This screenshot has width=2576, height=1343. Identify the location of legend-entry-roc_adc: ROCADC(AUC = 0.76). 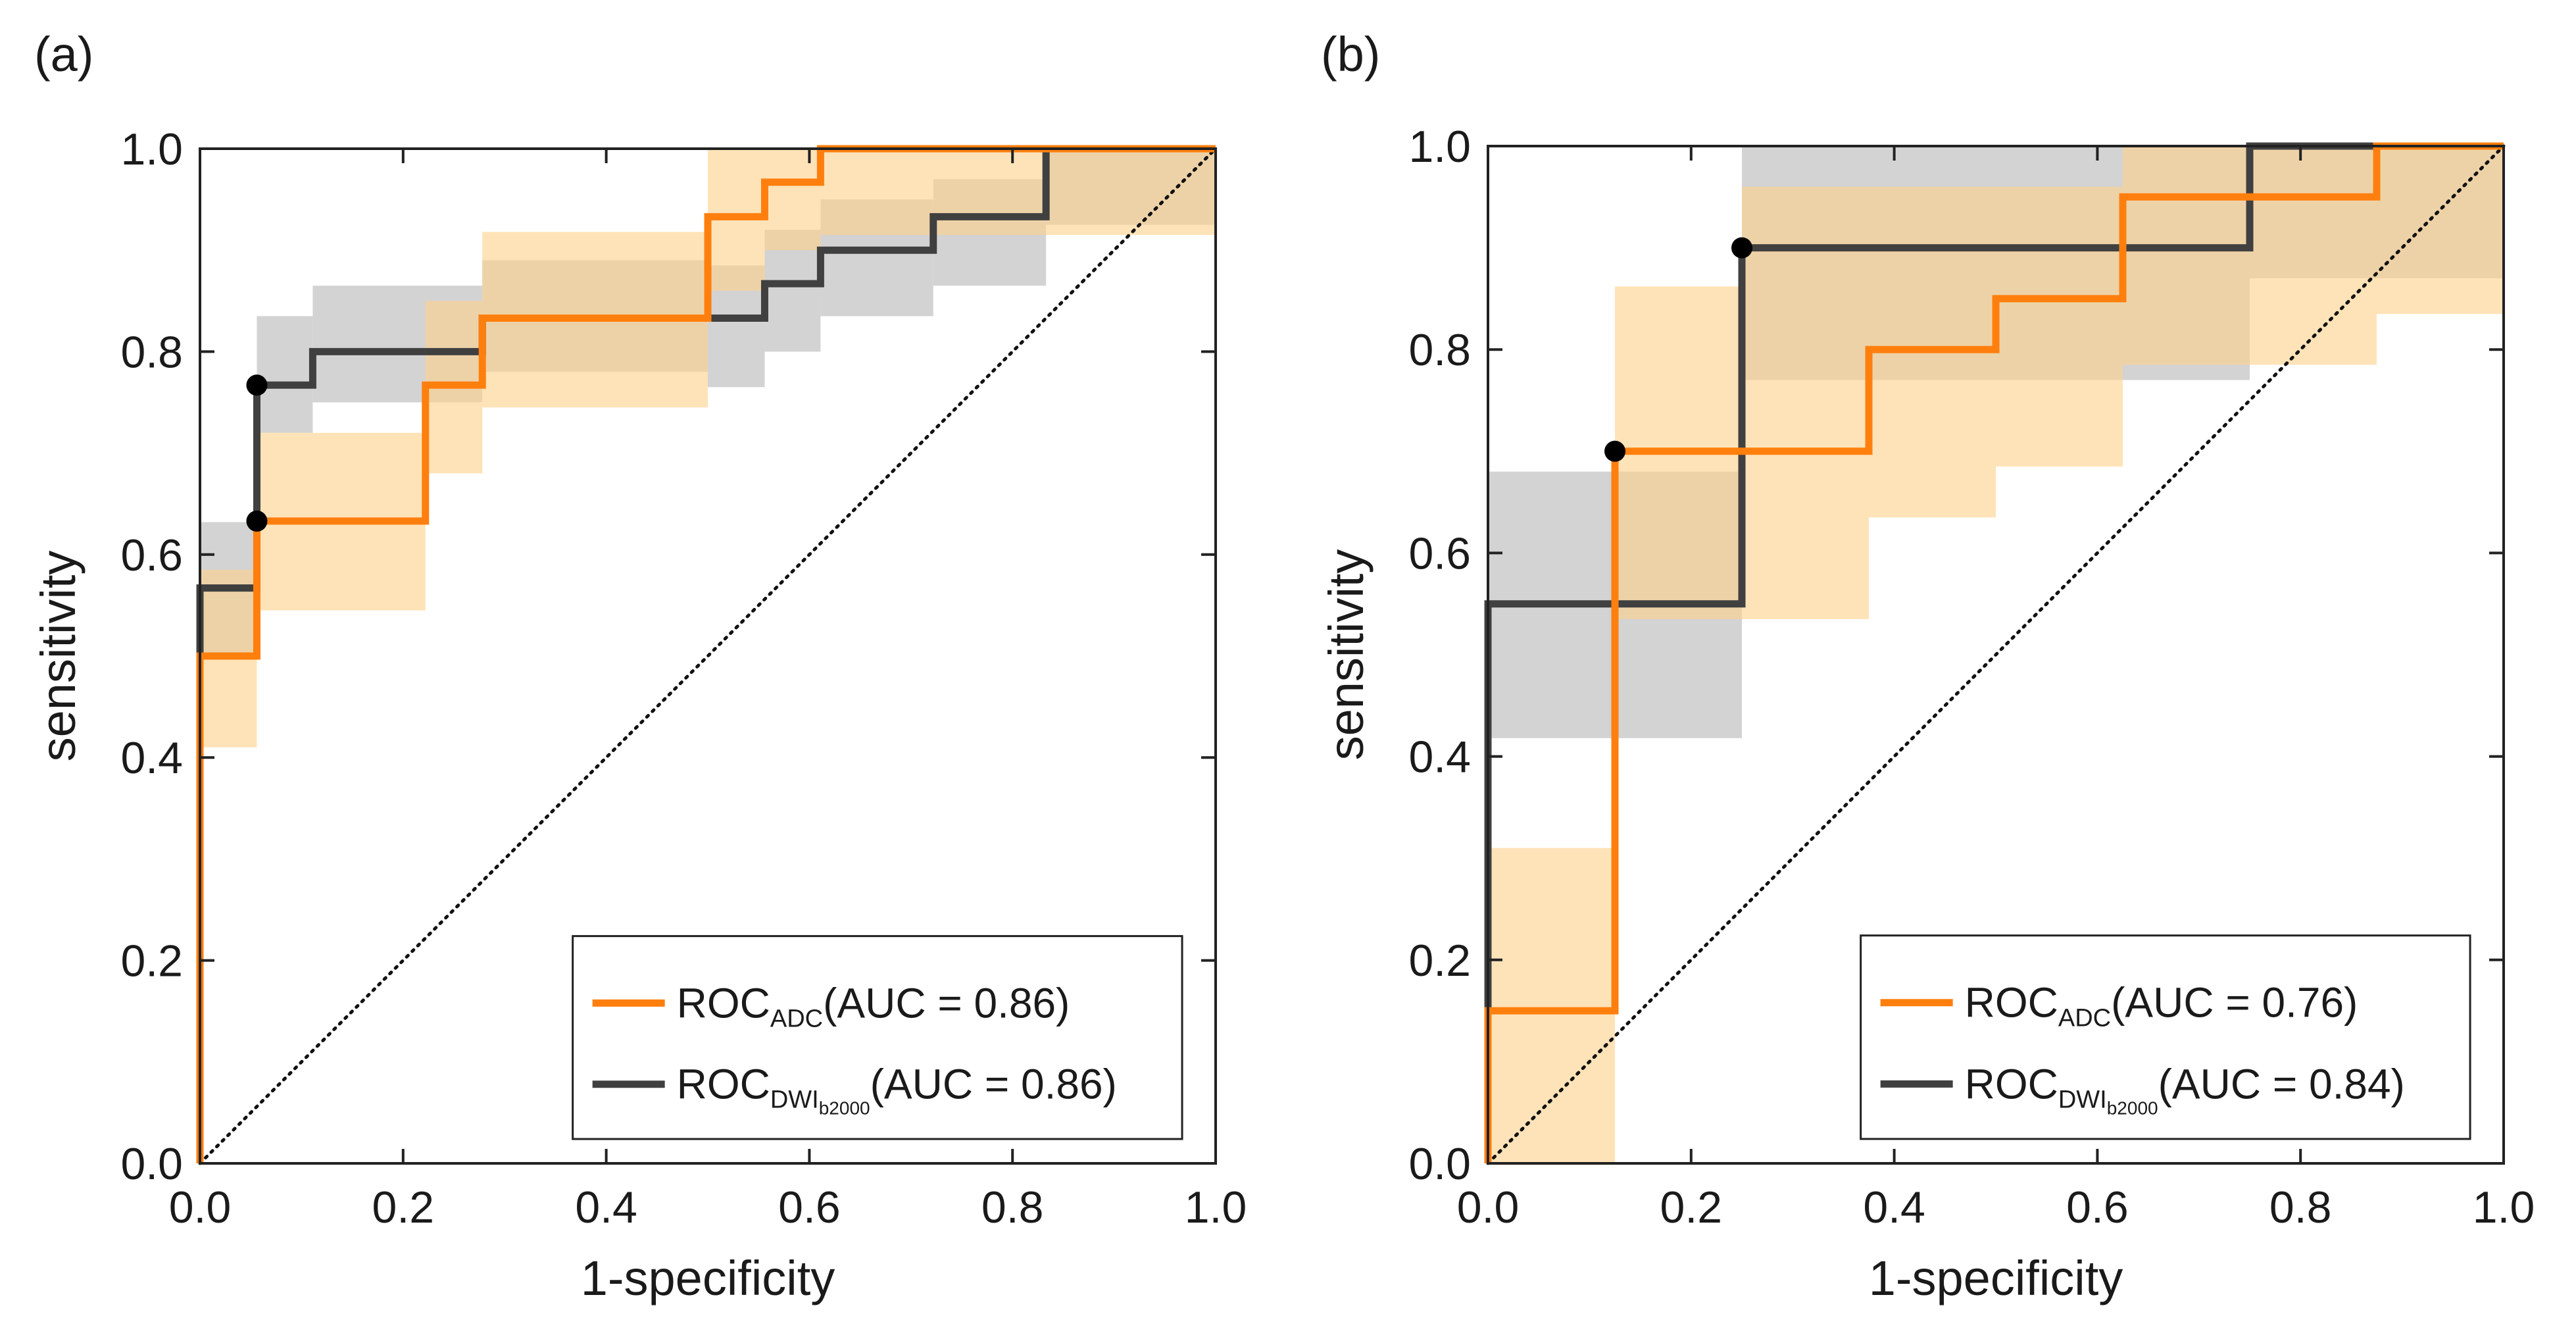
(2161, 1005).